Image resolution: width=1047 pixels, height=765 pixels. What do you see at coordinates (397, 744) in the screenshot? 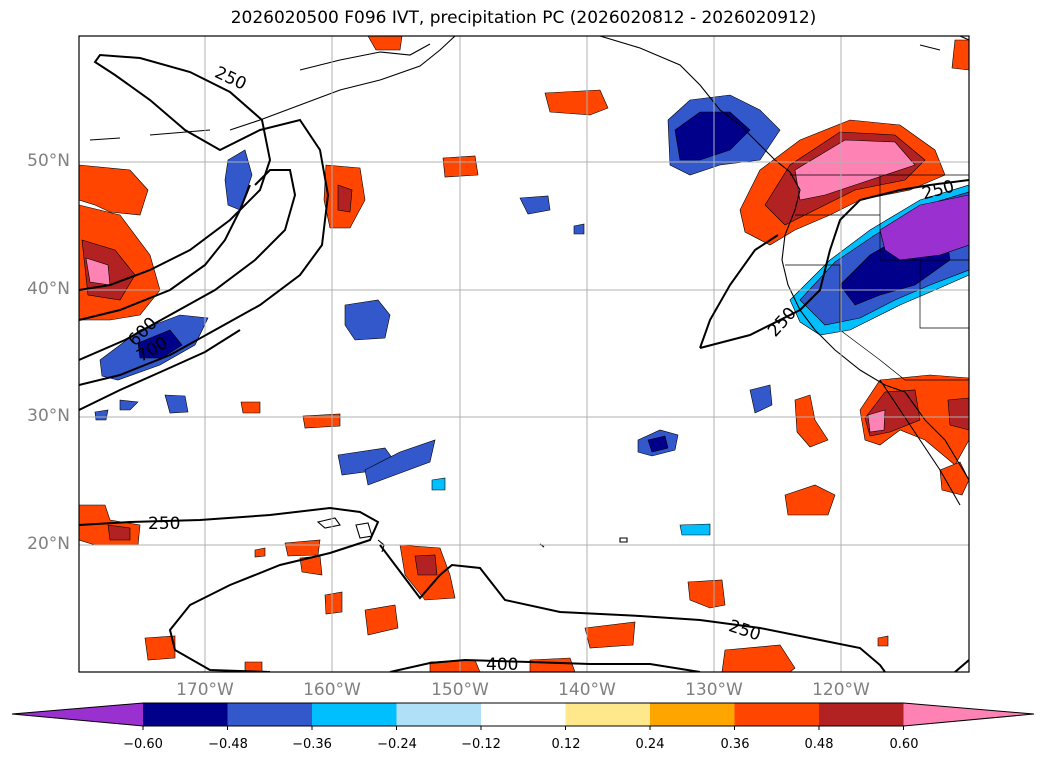
I see `colorbar-tick-label: −0.24` at bounding box center [397, 744].